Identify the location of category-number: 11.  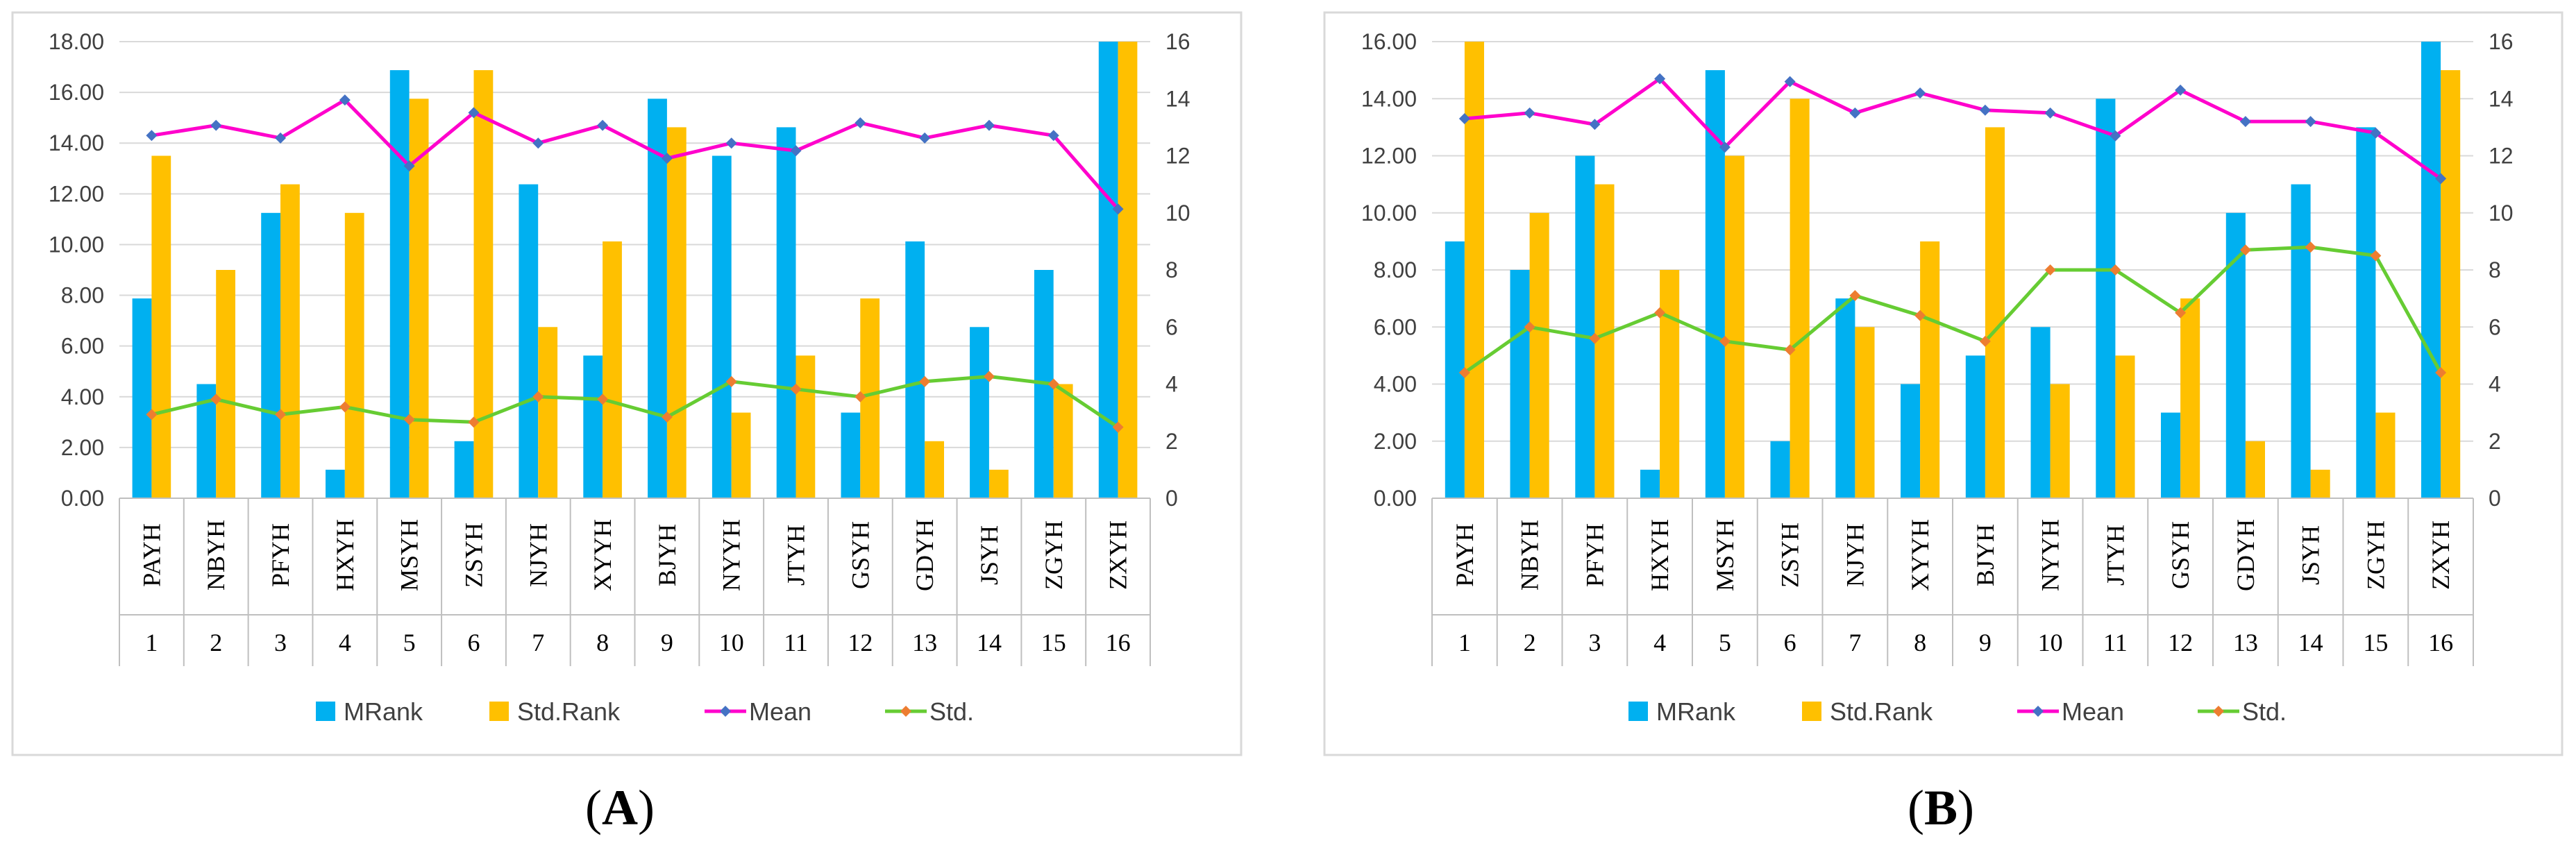
(796, 642).